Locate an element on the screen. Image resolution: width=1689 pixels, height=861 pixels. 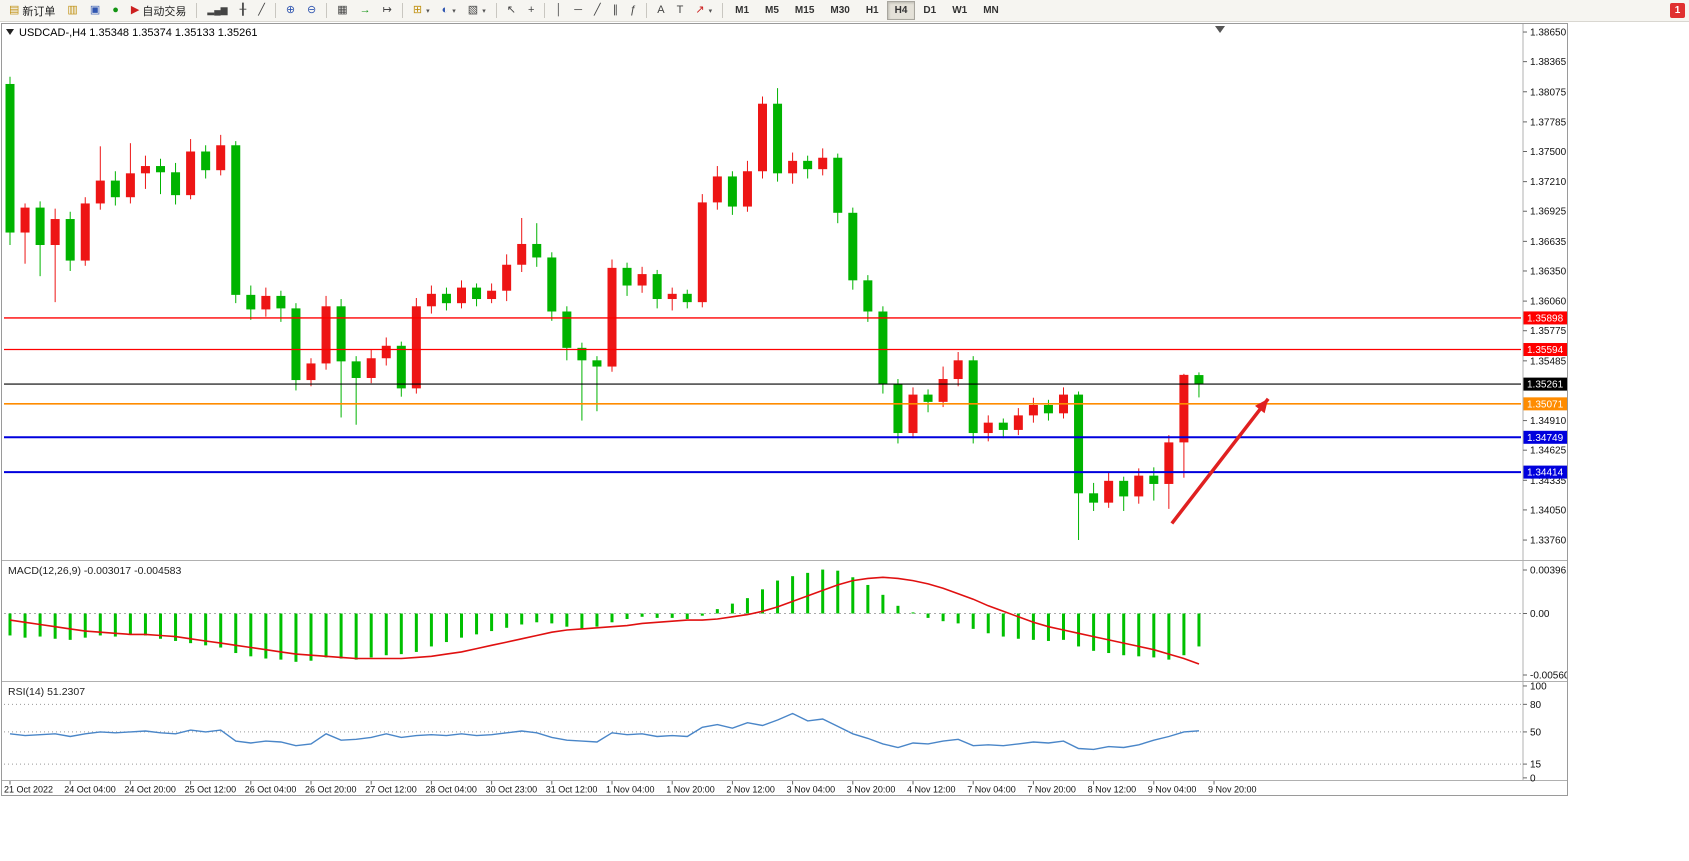
price-tag-support-lower is located at coordinates (1545, 472).